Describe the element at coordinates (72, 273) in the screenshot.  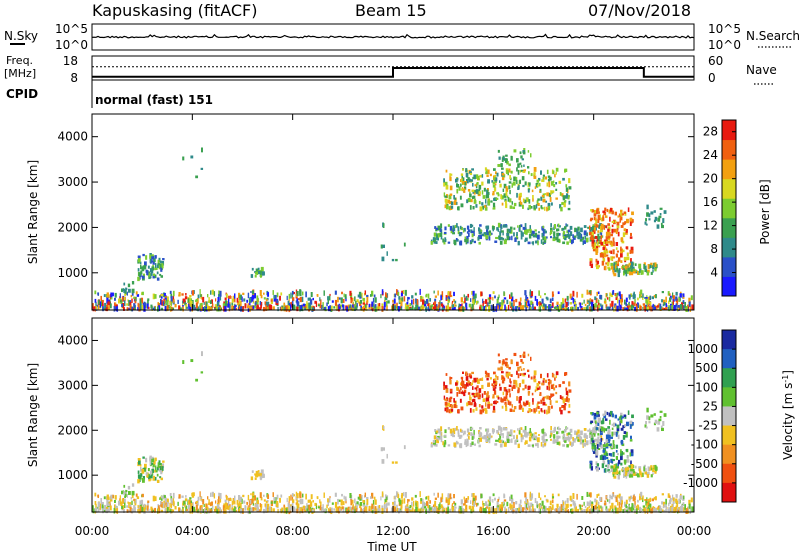
I see `range-tick-label: 1000` at that location.